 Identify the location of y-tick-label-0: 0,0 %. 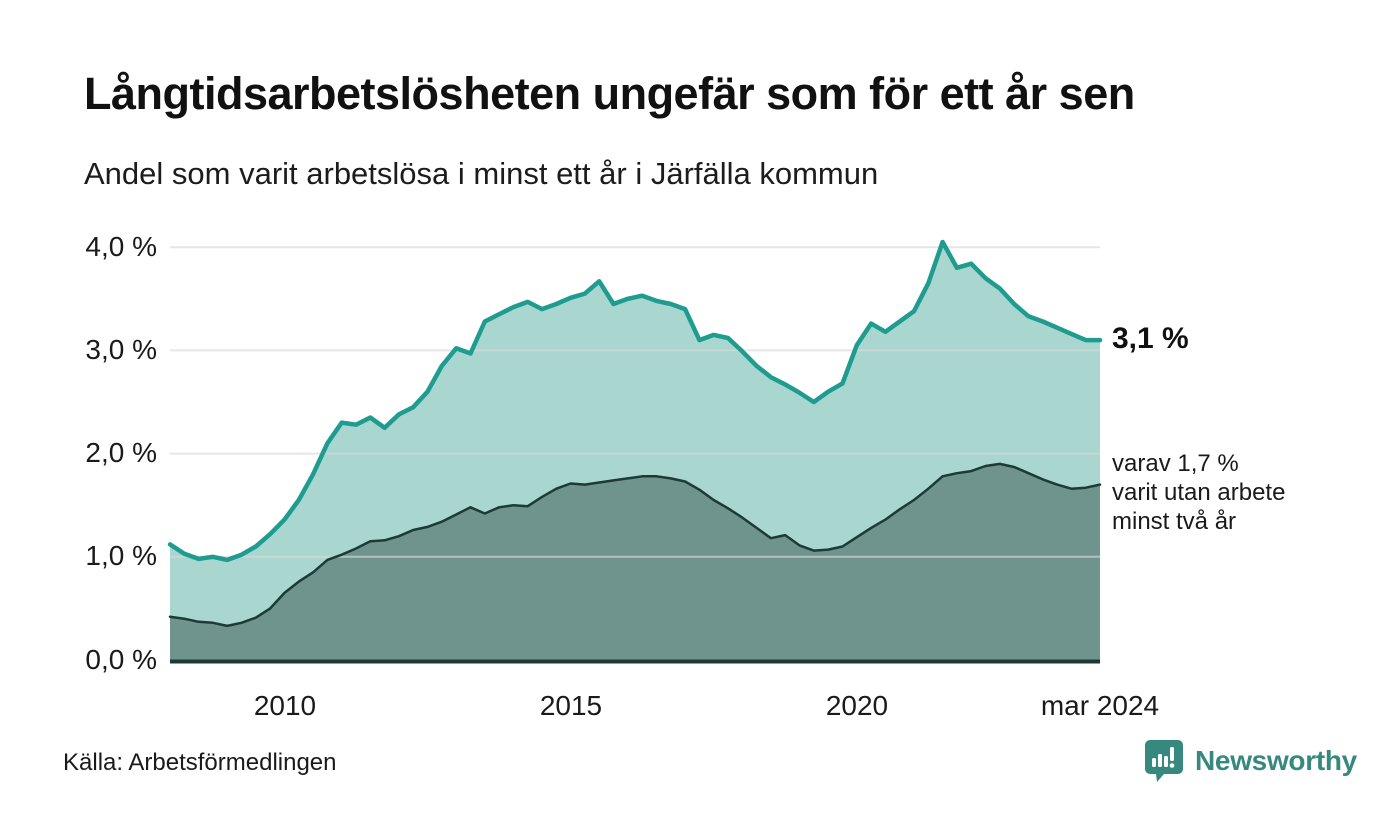
(121, 659).